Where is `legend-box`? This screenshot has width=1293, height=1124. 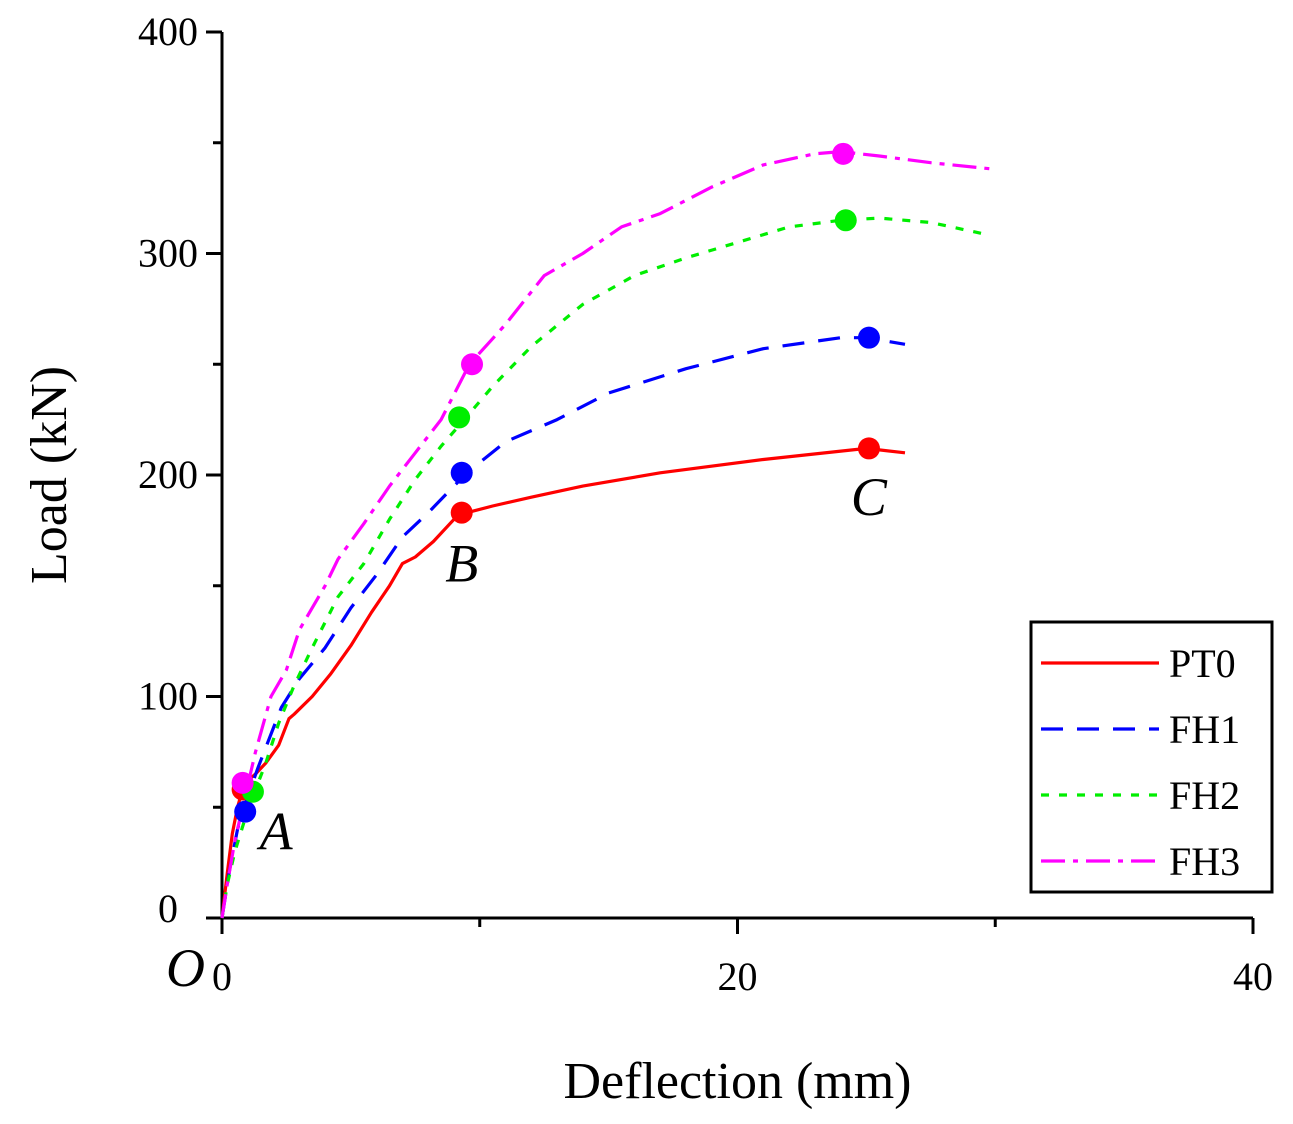
legend-box is located at coordinates (1151, 757).